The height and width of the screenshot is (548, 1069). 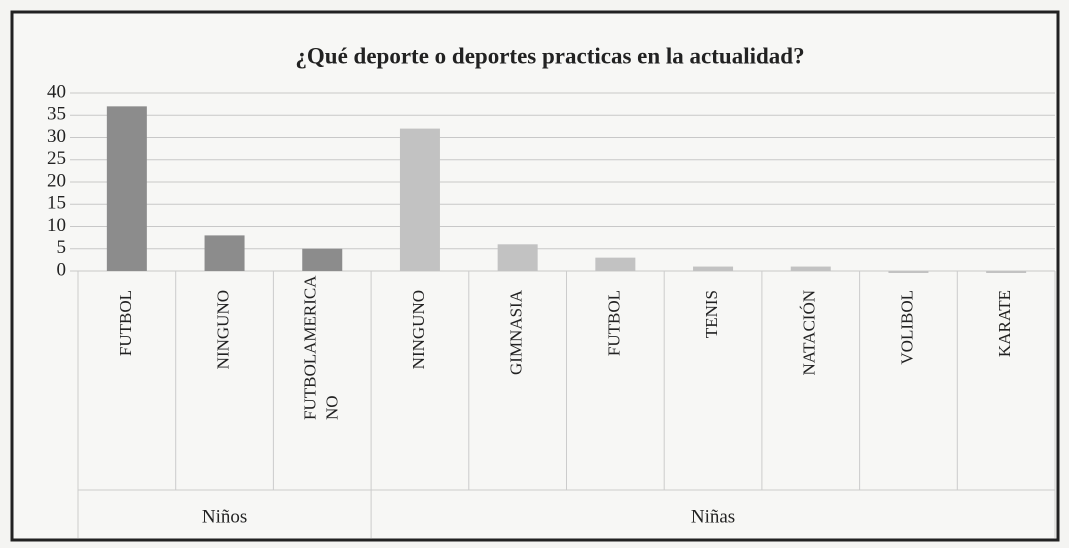 I want to click on y-tick-label: 0, so click(x=62, y=269).